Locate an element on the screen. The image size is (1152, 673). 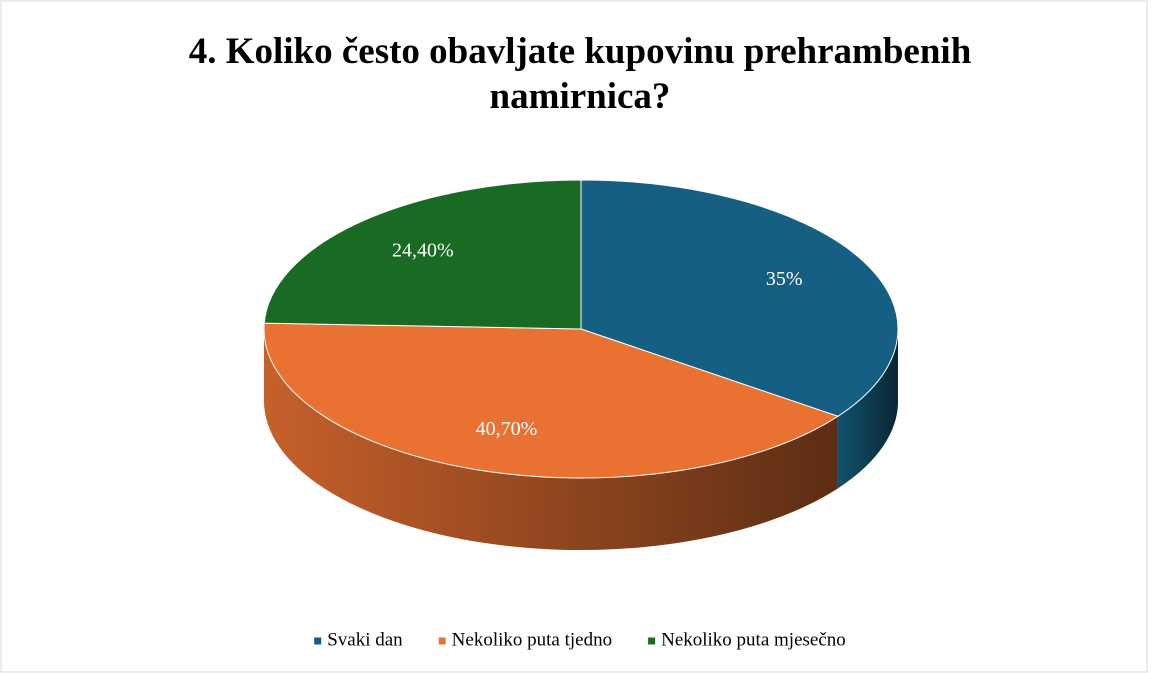
data-label: 40,70% is located at coordinates (507, 429).